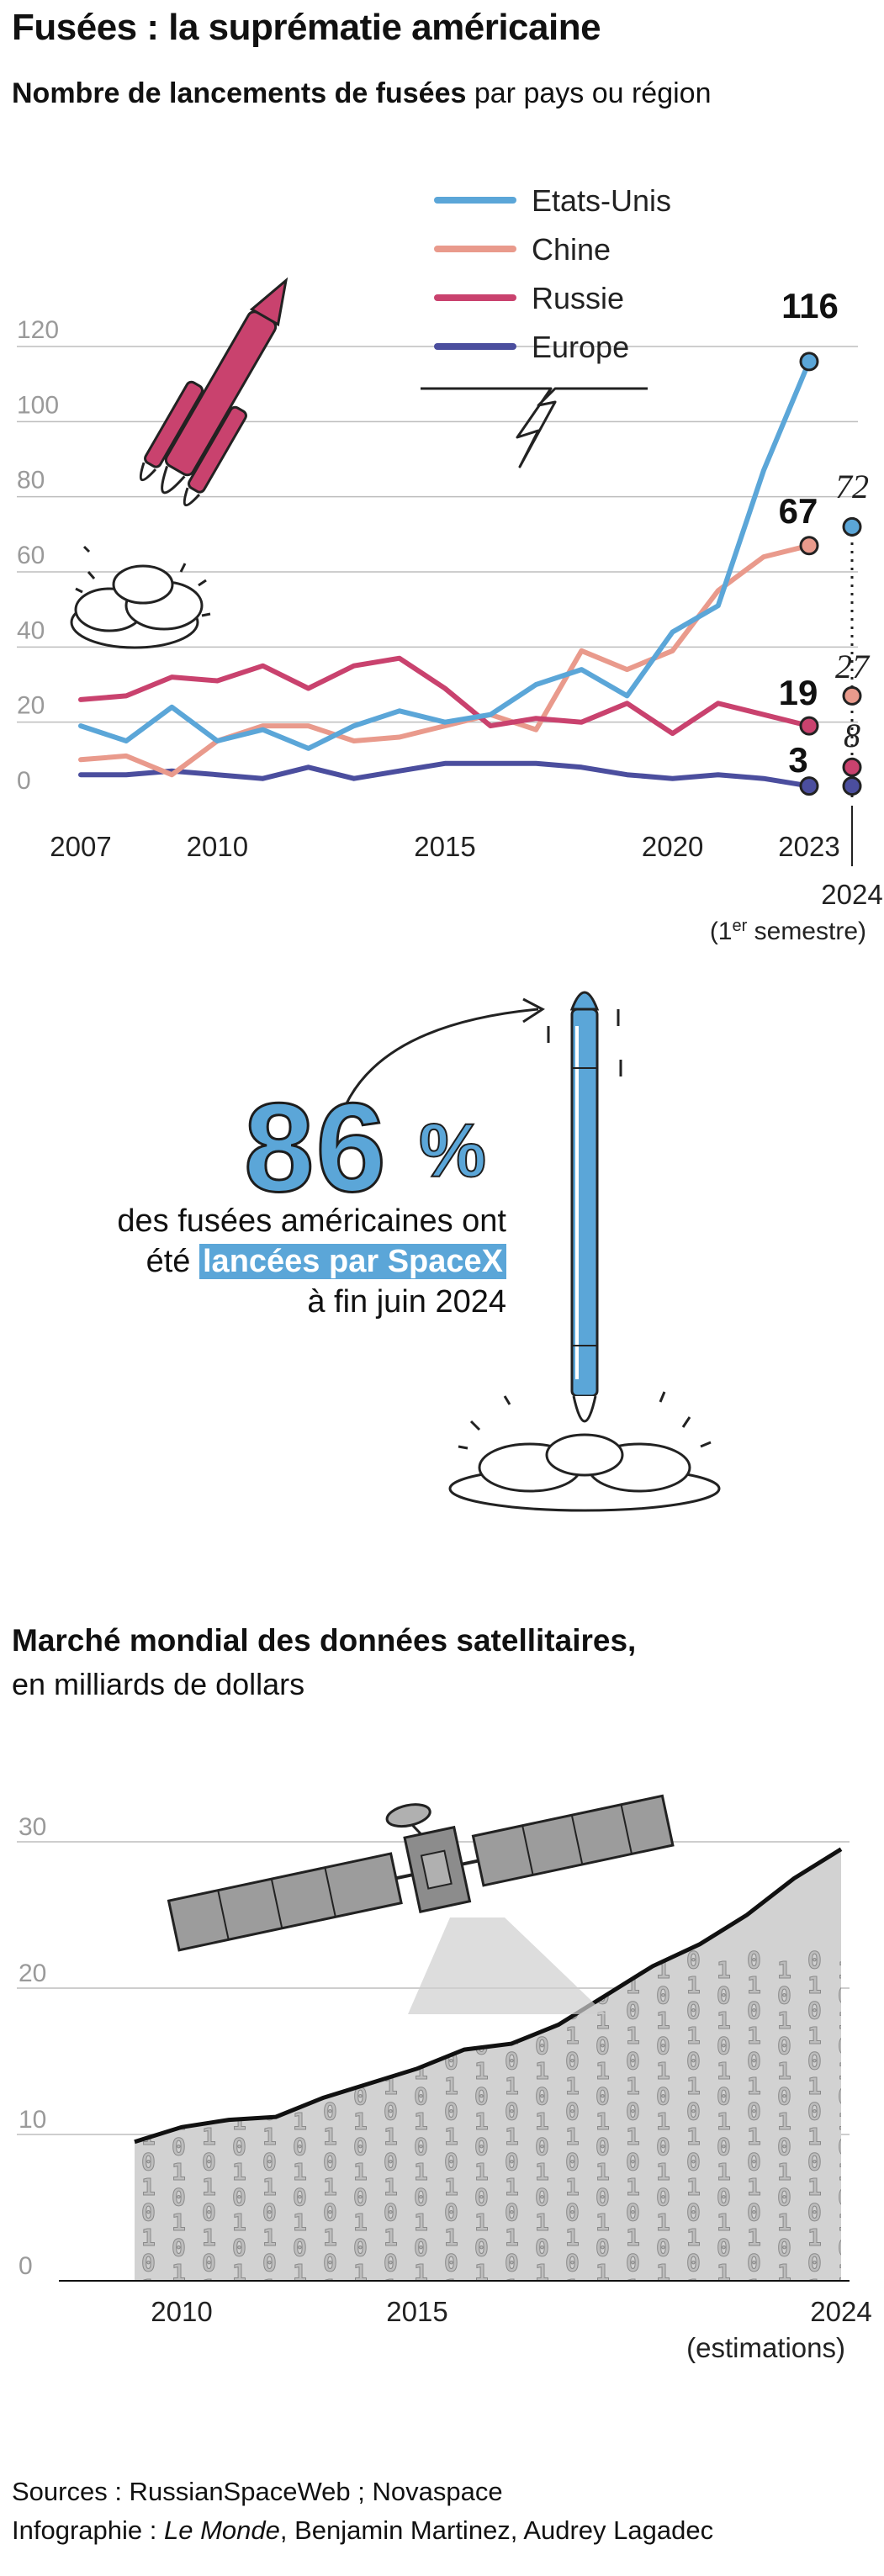 This screenshot has width=884, height=2576. Describe the element at coordinates (580, 347) in the screenshot. I see `legend-label-europe: Europe` at that location.